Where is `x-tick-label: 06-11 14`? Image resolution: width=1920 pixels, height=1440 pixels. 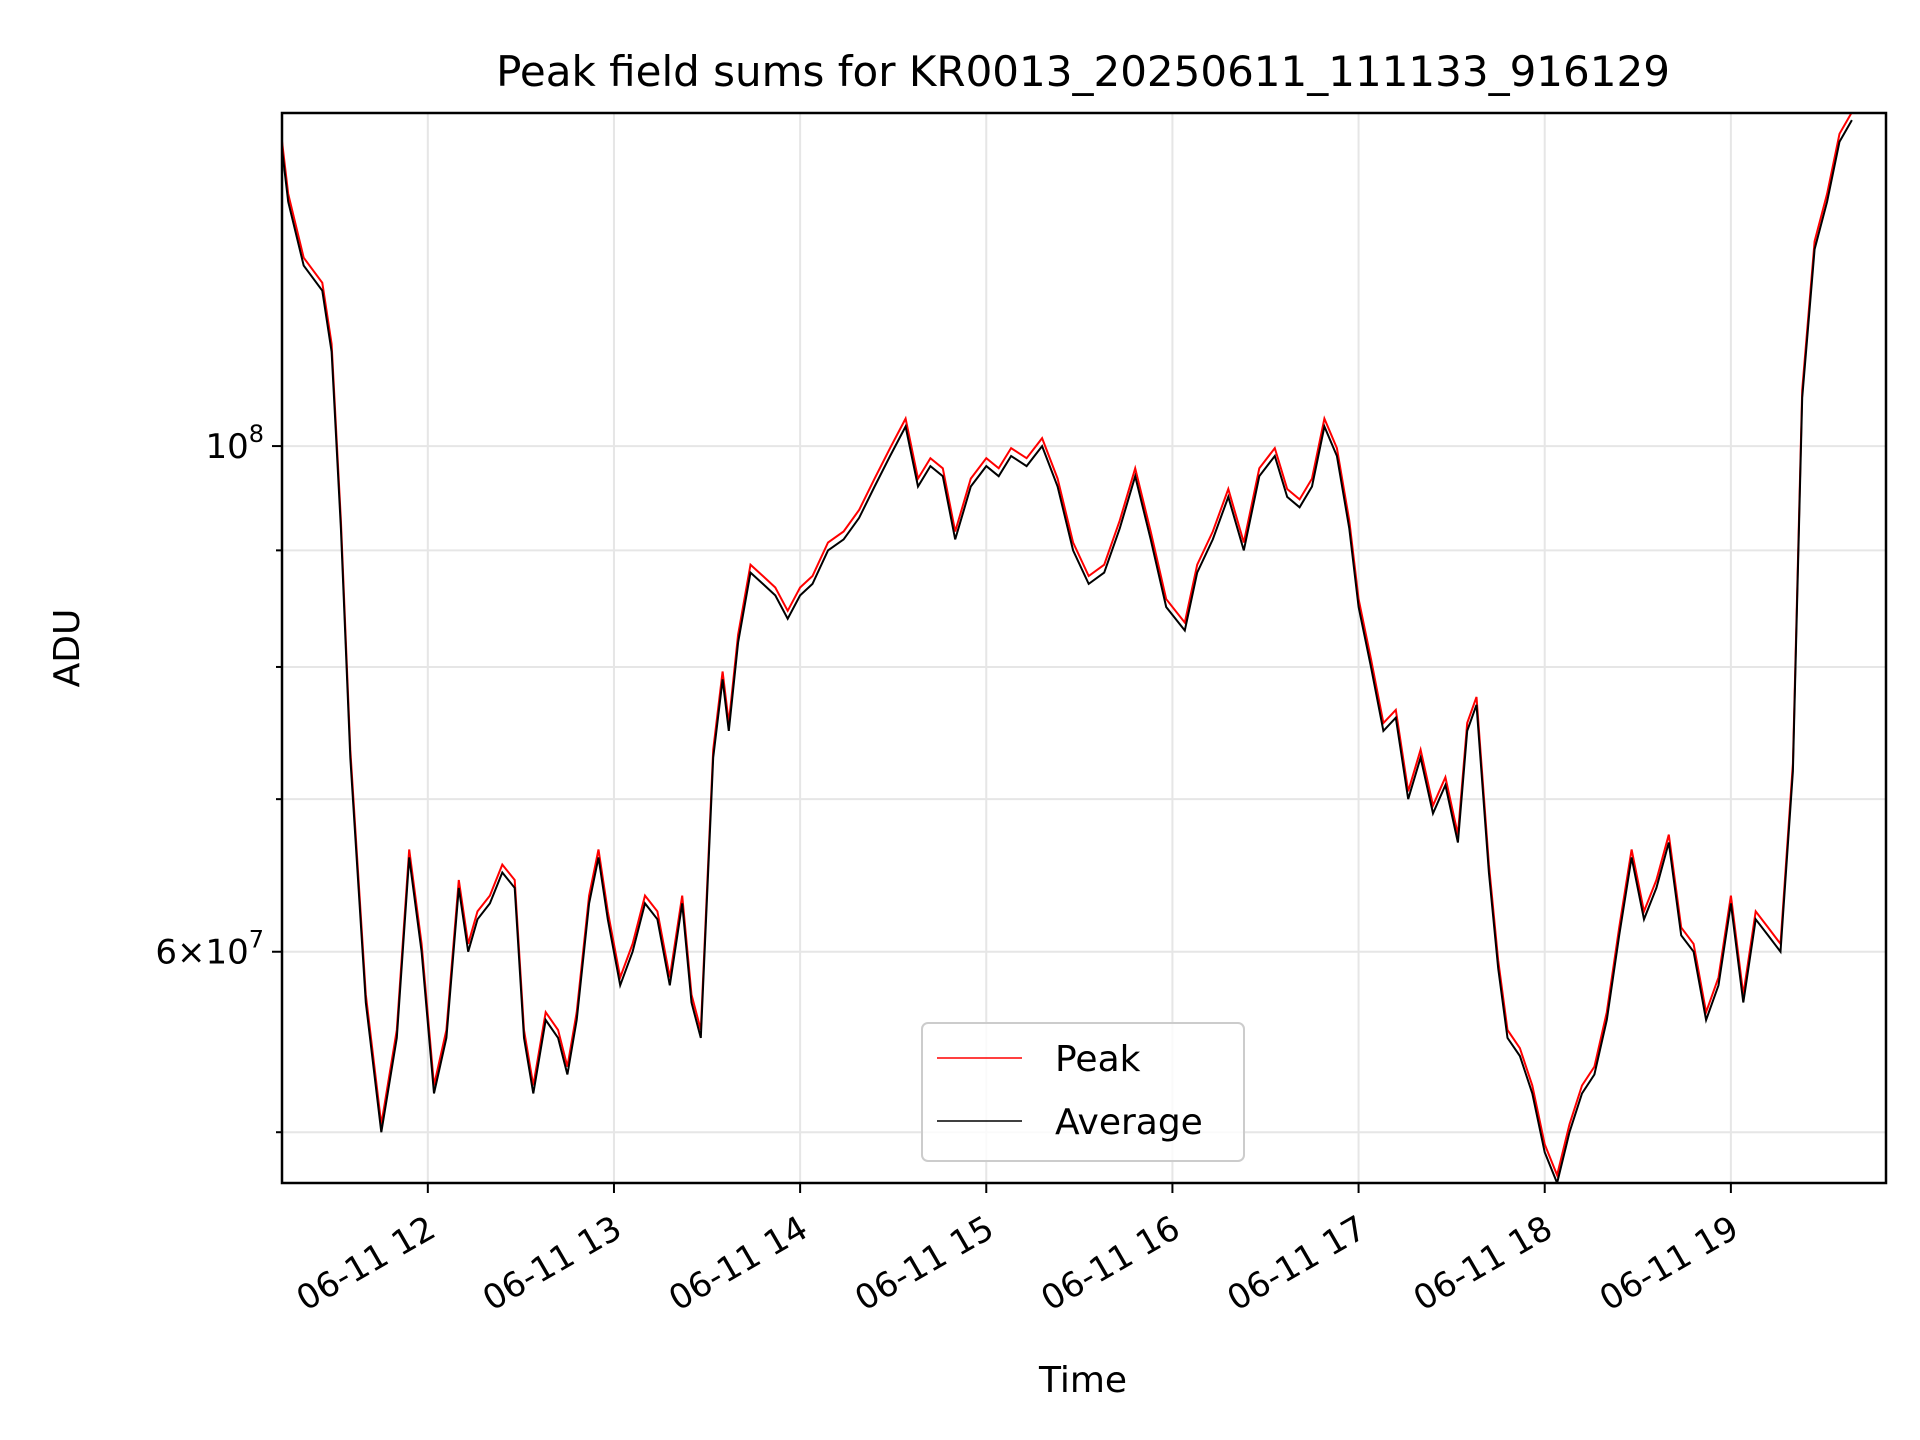 x-tick-label: 06-11 14 is located at coordinates (738, 1263).